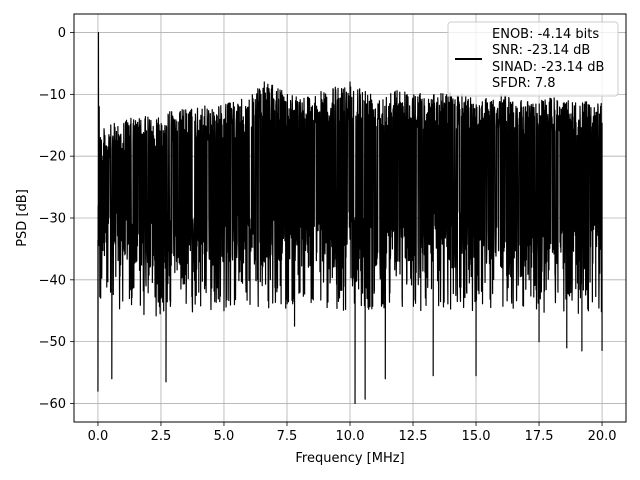  Describe the element at coordinates (62, 33) in the screenshot. I see `y-tick-label: 0` at that location.